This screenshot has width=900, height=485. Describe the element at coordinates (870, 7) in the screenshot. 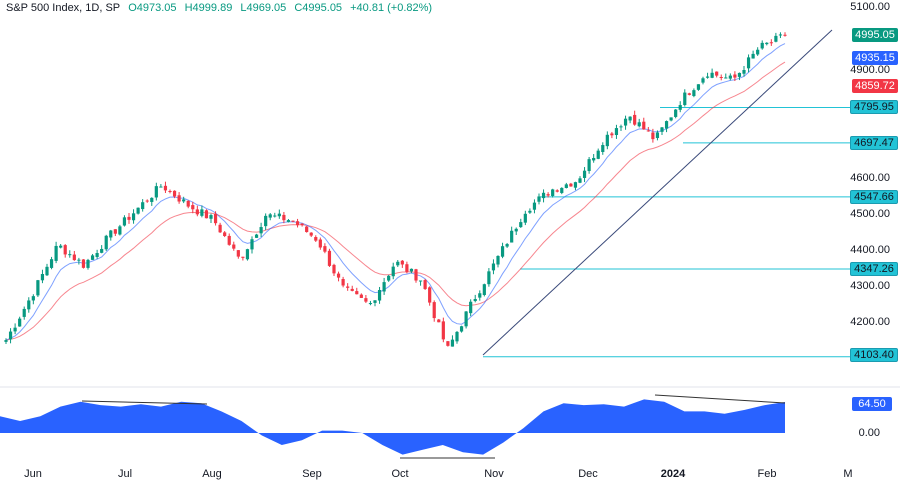

I see `price-label: 5100.00` at that location.